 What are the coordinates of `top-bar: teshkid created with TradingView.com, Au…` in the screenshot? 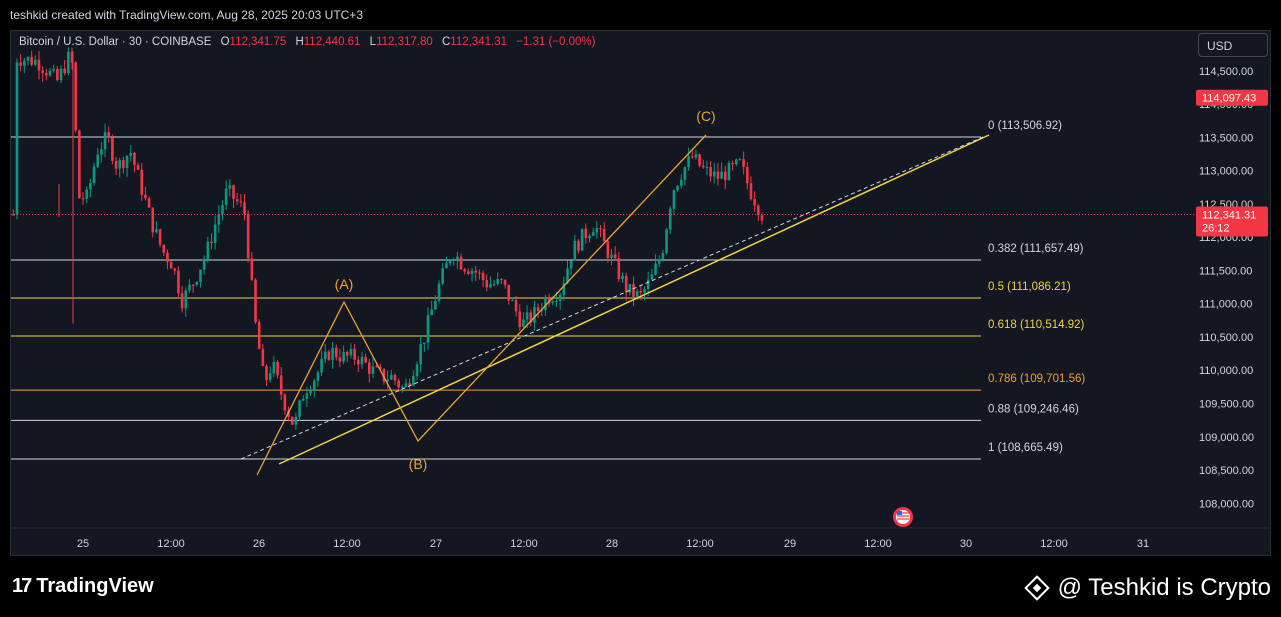 It's located at (640, 15).